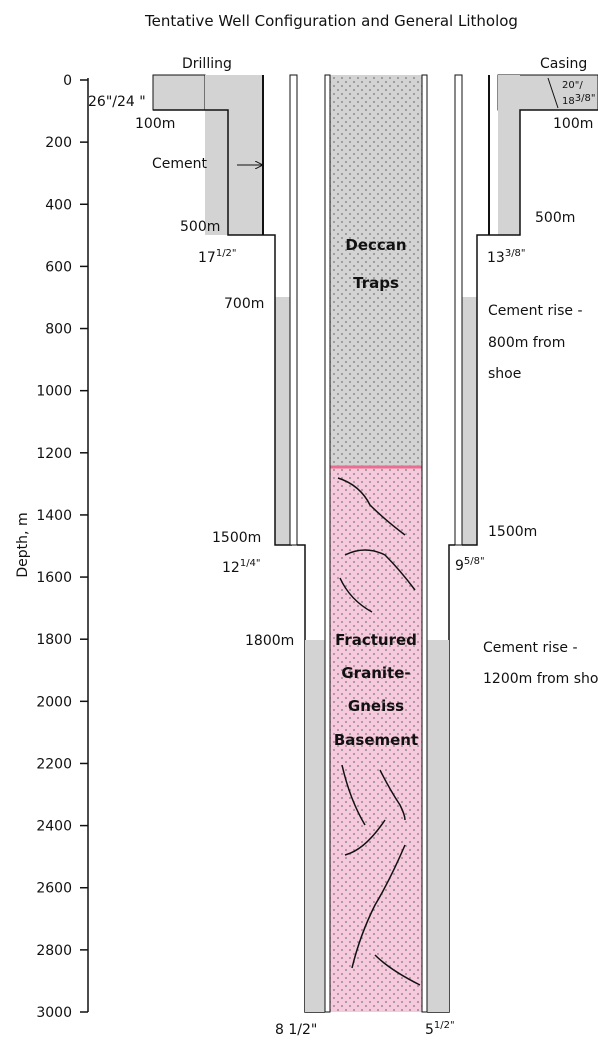 The image size is (598, 1040). What do you see at coordinates (54, 951) in the screenshot?
I see `tick-label: 2800` at bounding box center [54, 951].